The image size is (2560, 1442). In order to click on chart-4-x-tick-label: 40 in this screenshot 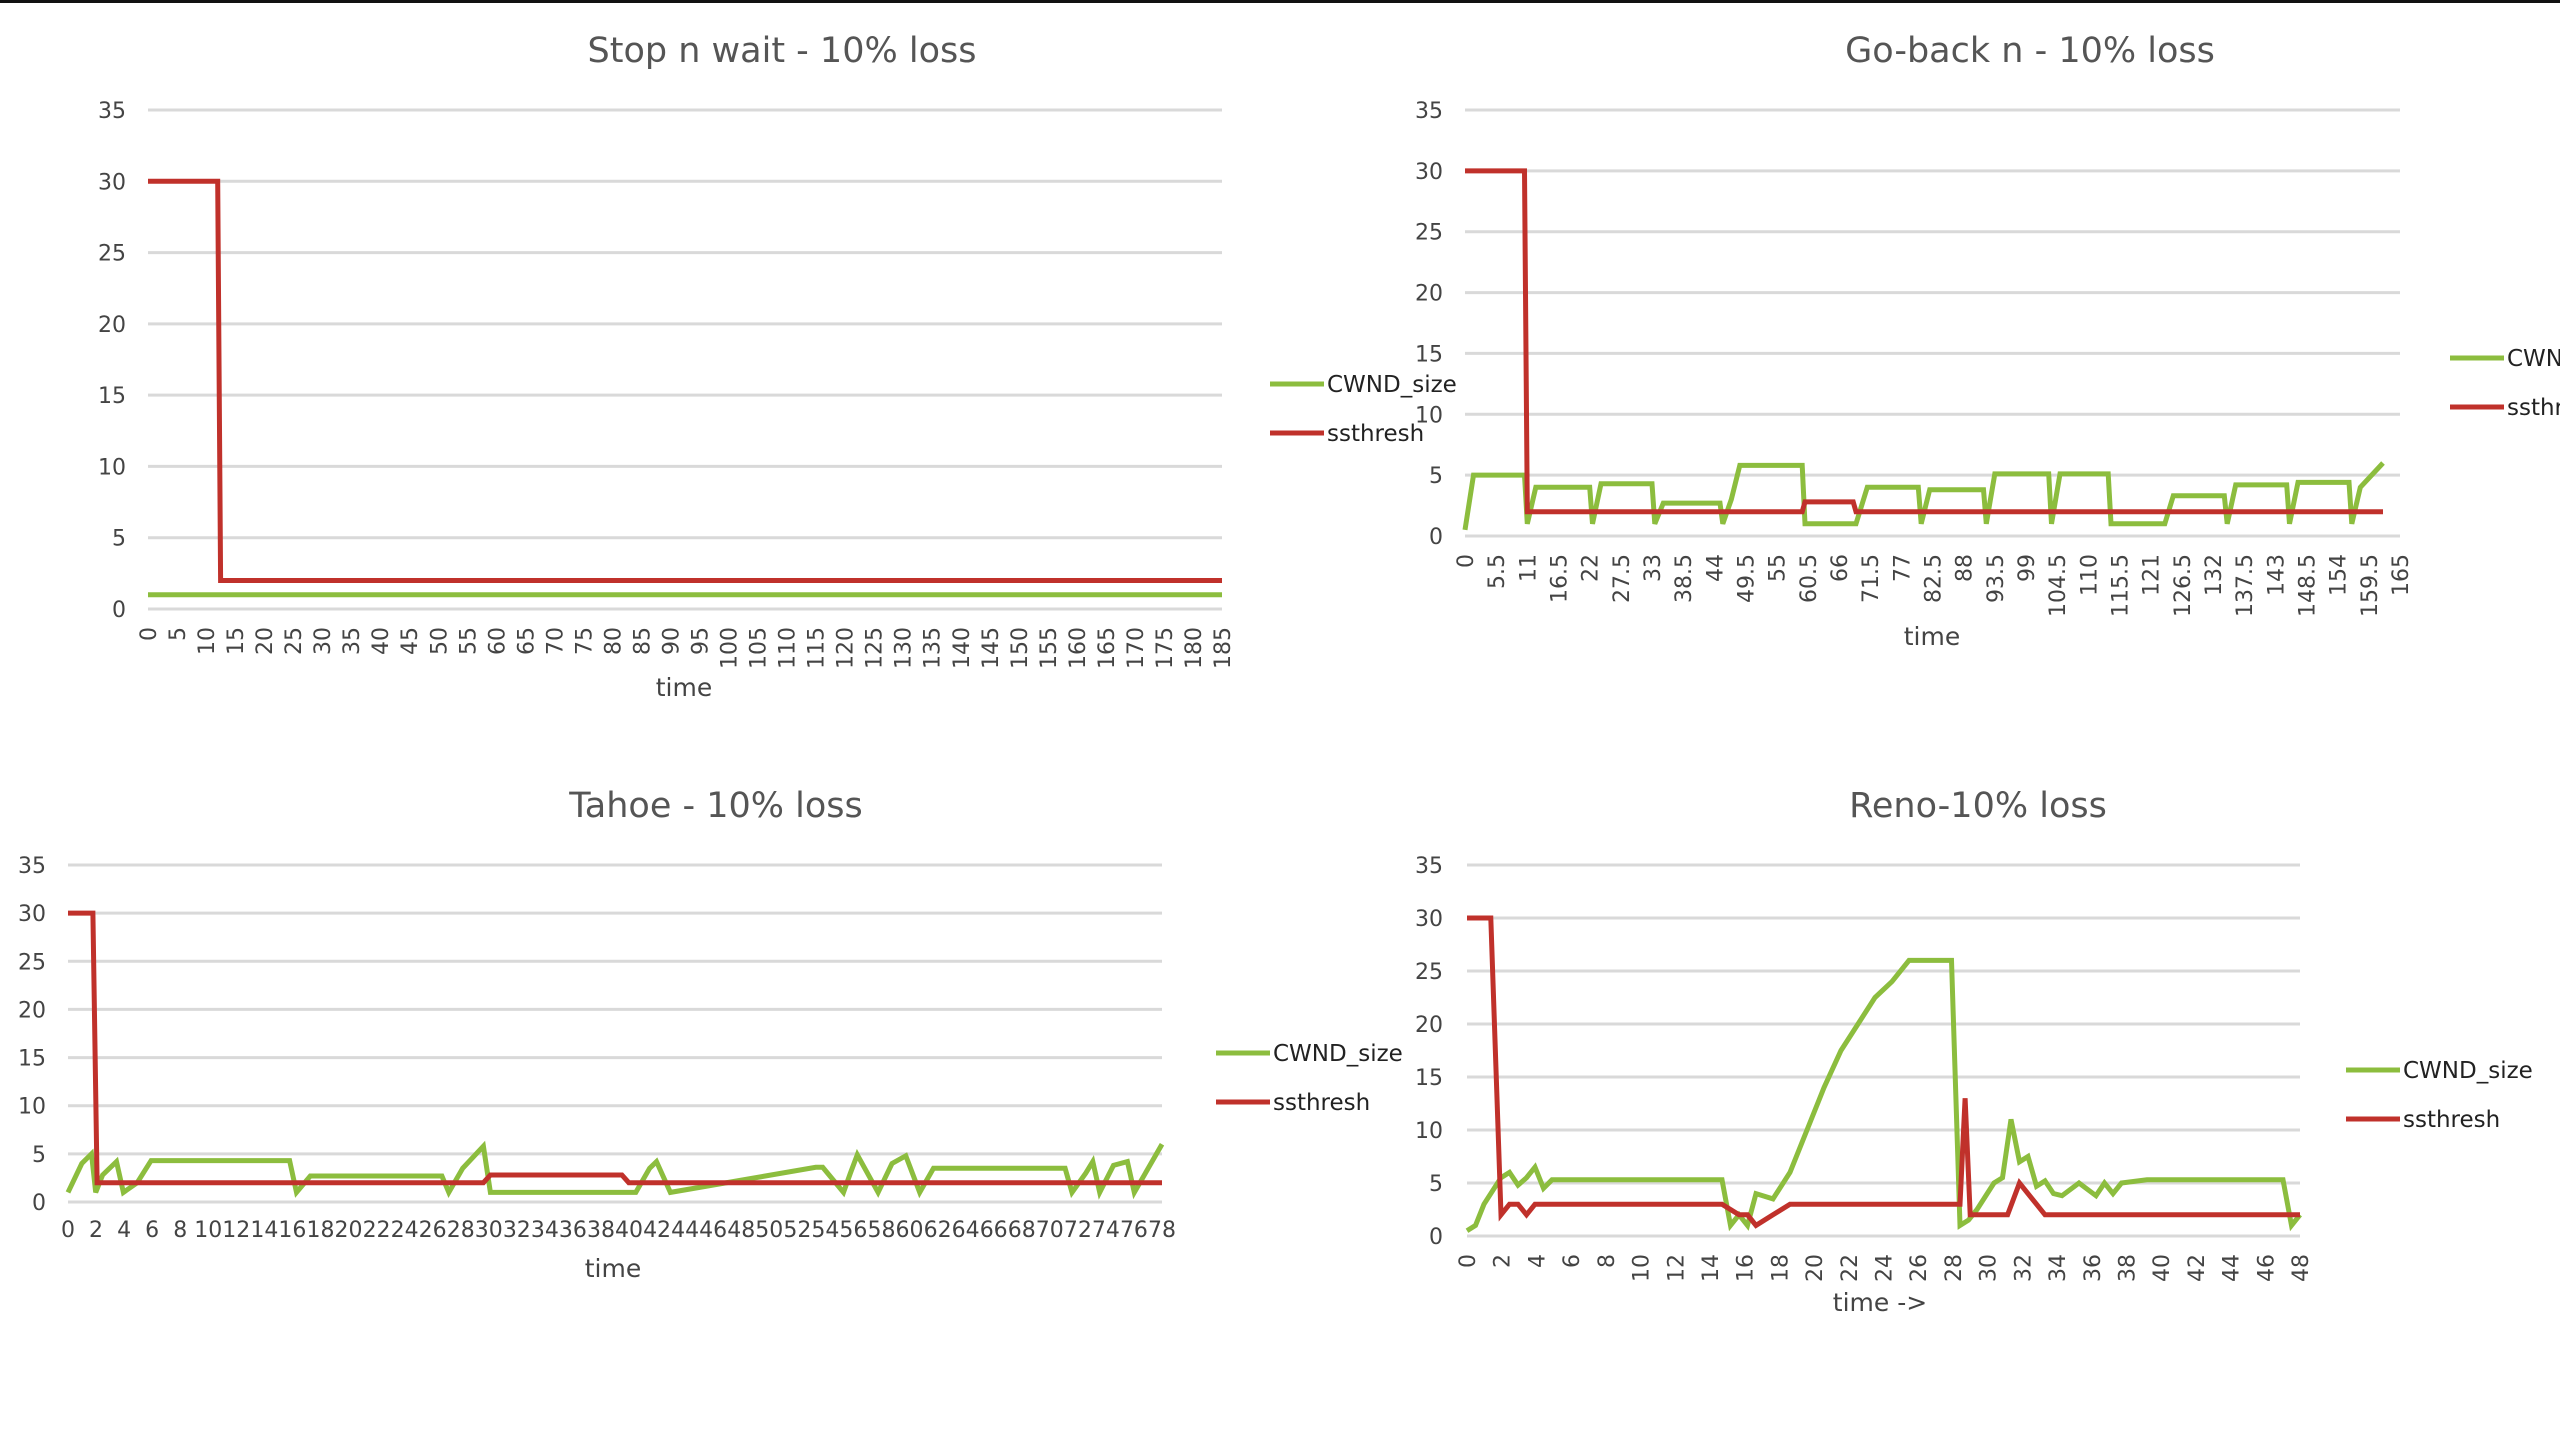, I will do `click(2162, 1268)`.